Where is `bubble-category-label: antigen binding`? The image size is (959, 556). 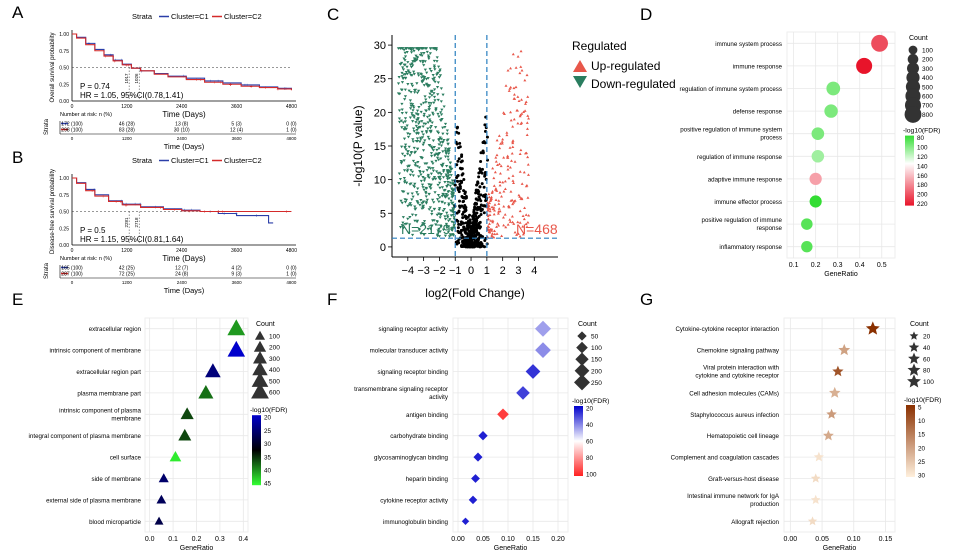 bubble-category-label: antigen binding is located at coordinates (427, 415).